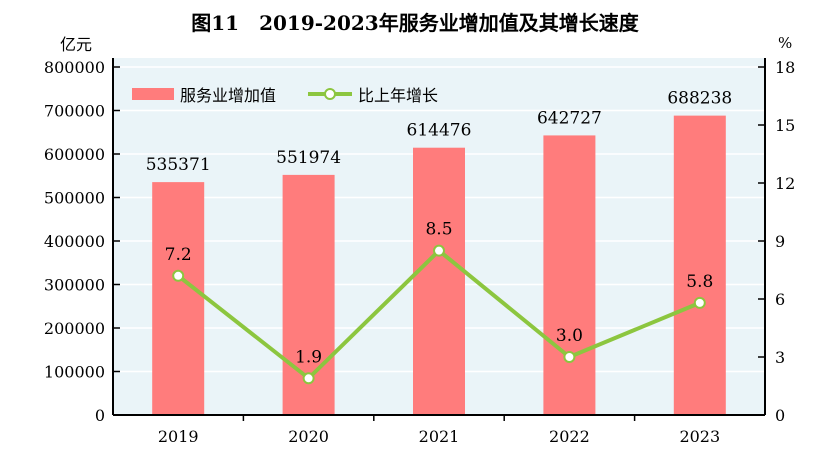 Image resolution: width=830 pixels, height=467 pixels. I want to click on bar-value-label: 551974, so click(308, 158).